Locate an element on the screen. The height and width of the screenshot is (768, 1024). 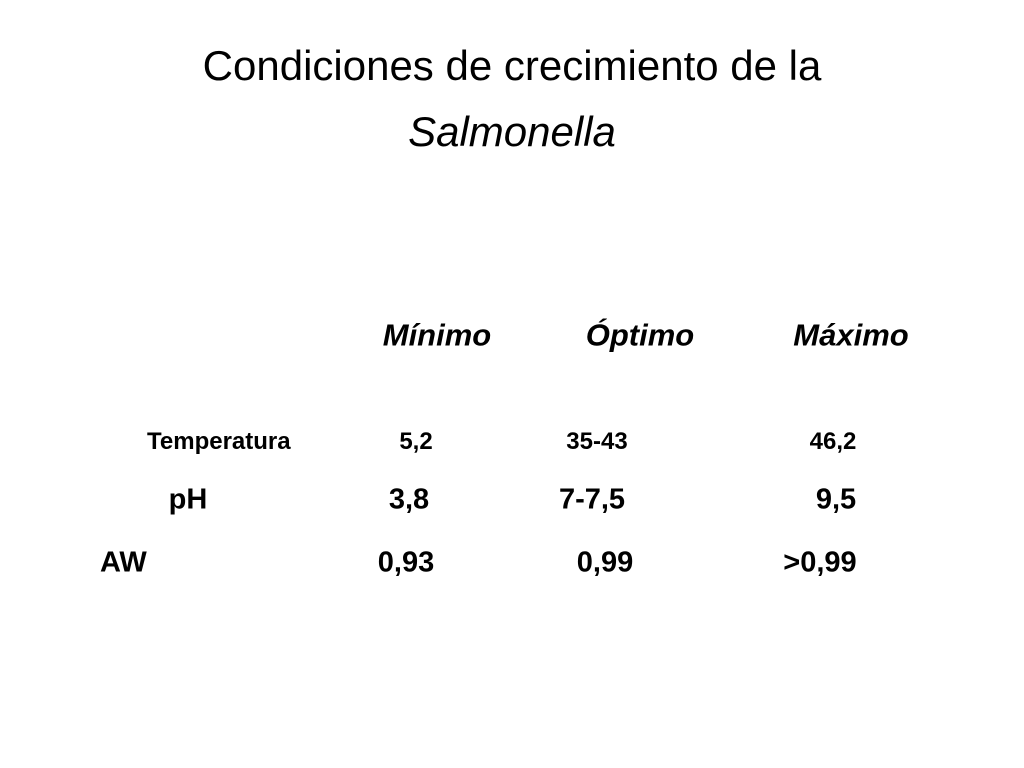
title-line: Condiciones de crecimiento de la is located at coordinates (512, 65).